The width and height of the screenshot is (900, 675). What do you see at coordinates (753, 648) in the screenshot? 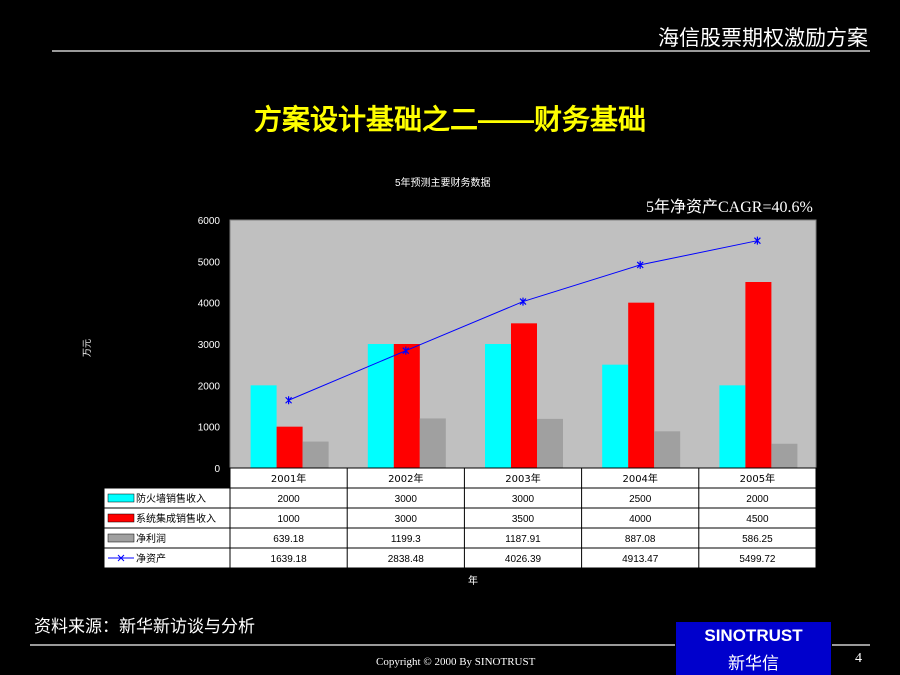
I see `sinotrust-logo: SINOTRUST 新华信` at bounding box center [753, 648].